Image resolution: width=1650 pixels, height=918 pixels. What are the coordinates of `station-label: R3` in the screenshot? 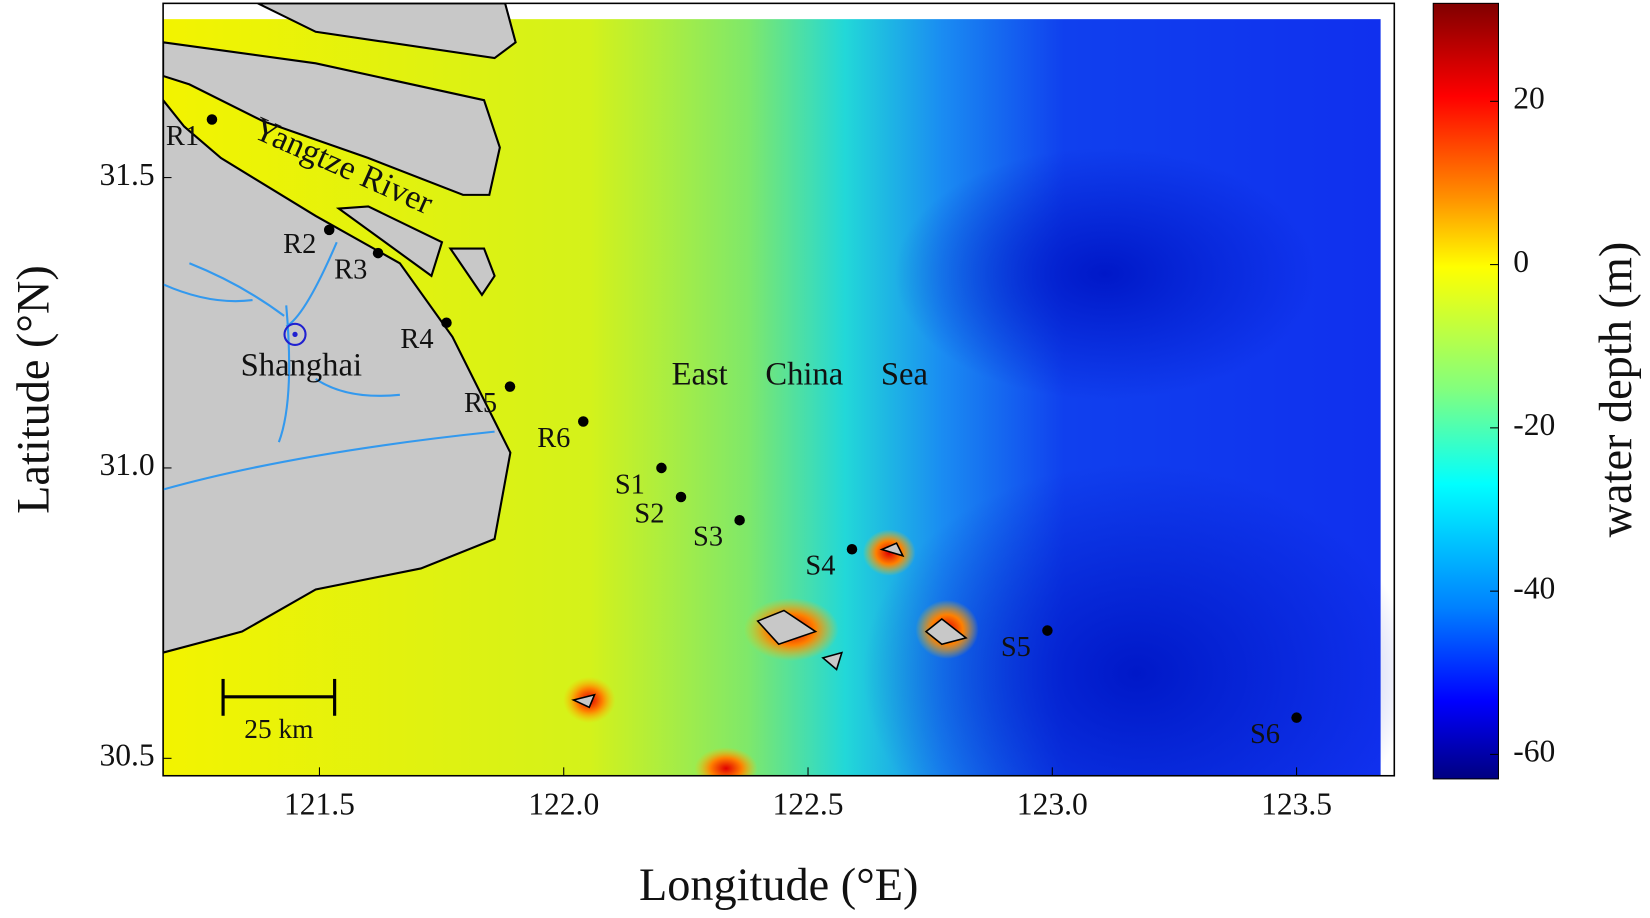 It's located at (350, 270).